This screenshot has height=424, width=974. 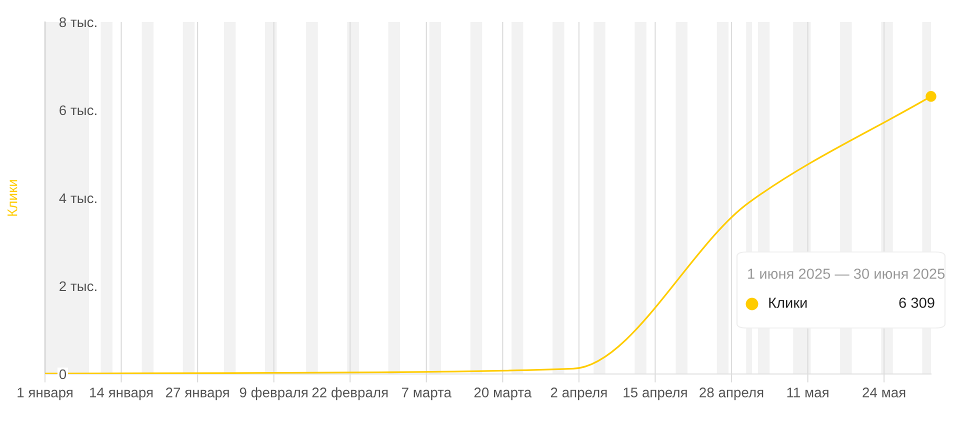 I want to click on x-tick-label: 28 апреля, so click(x=732, y=394).